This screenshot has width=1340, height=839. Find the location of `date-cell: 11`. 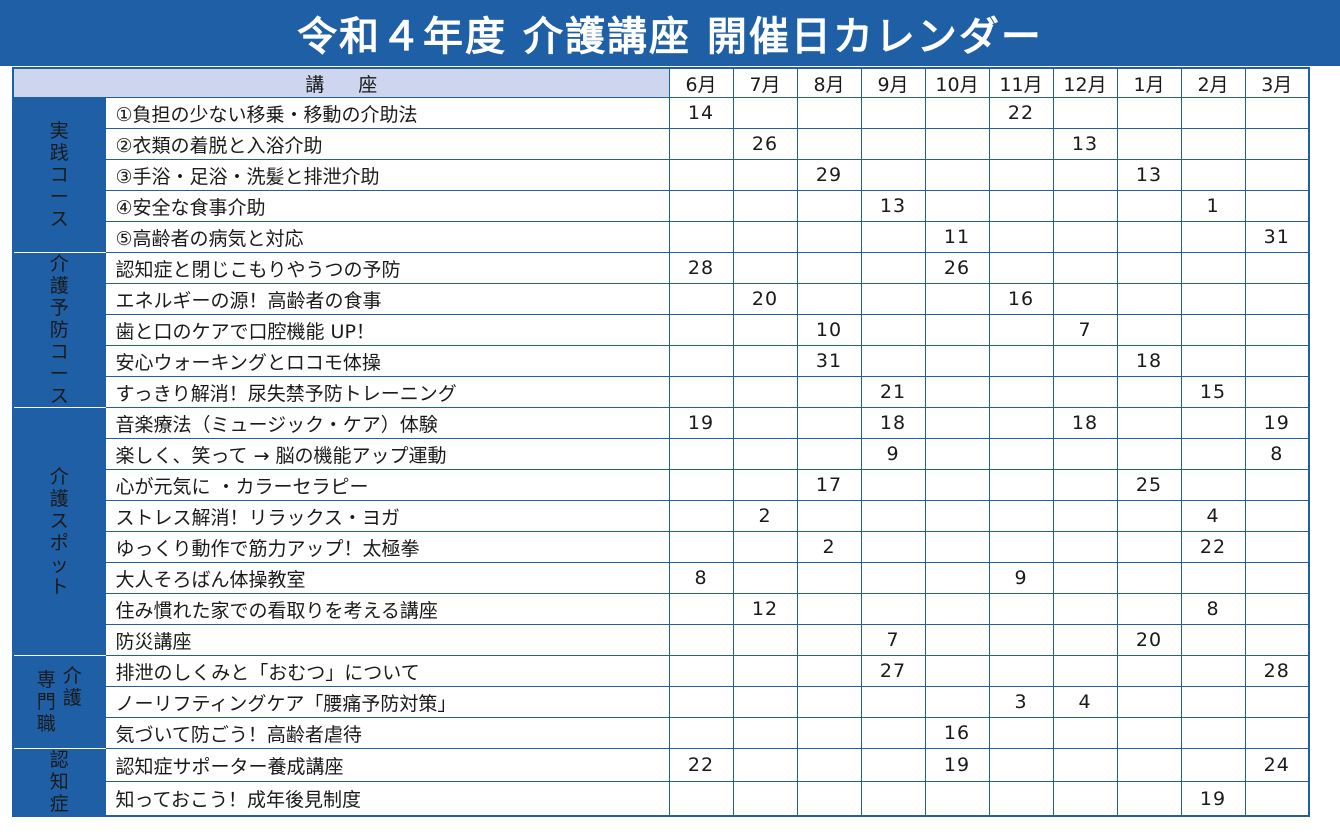

date-cell: 11 is located at coordinates (957, 237).